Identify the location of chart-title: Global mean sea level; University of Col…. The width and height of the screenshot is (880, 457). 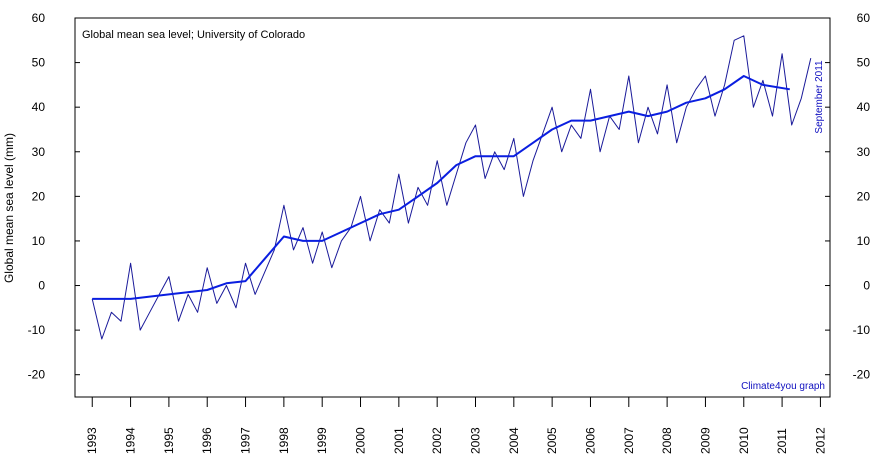
(193, 35).